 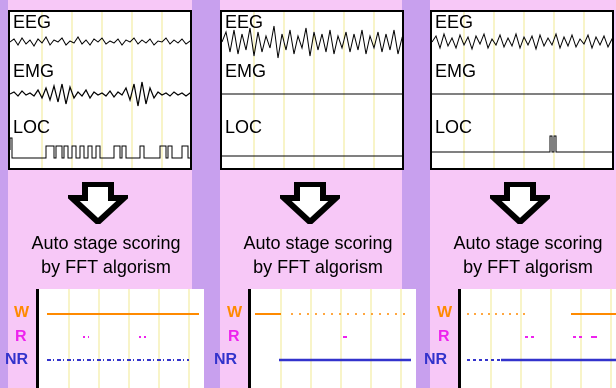 I want to click on background-stripe, so click(x=4, y=194).